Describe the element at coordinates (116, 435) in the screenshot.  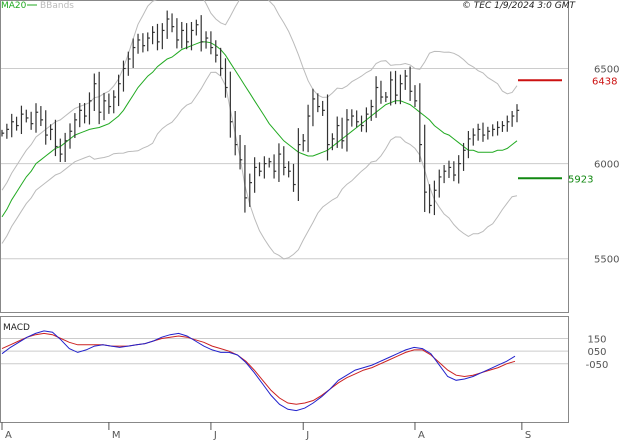
I see `x-tick-label-M: M` at that location.